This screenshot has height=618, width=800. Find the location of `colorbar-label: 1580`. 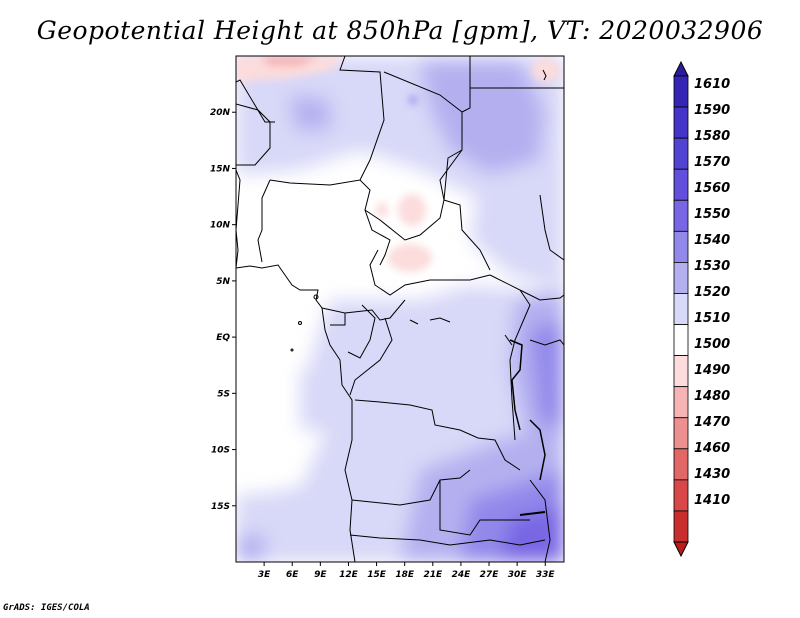

colorbar-label: 1580 is located at coordinates (712, 136).